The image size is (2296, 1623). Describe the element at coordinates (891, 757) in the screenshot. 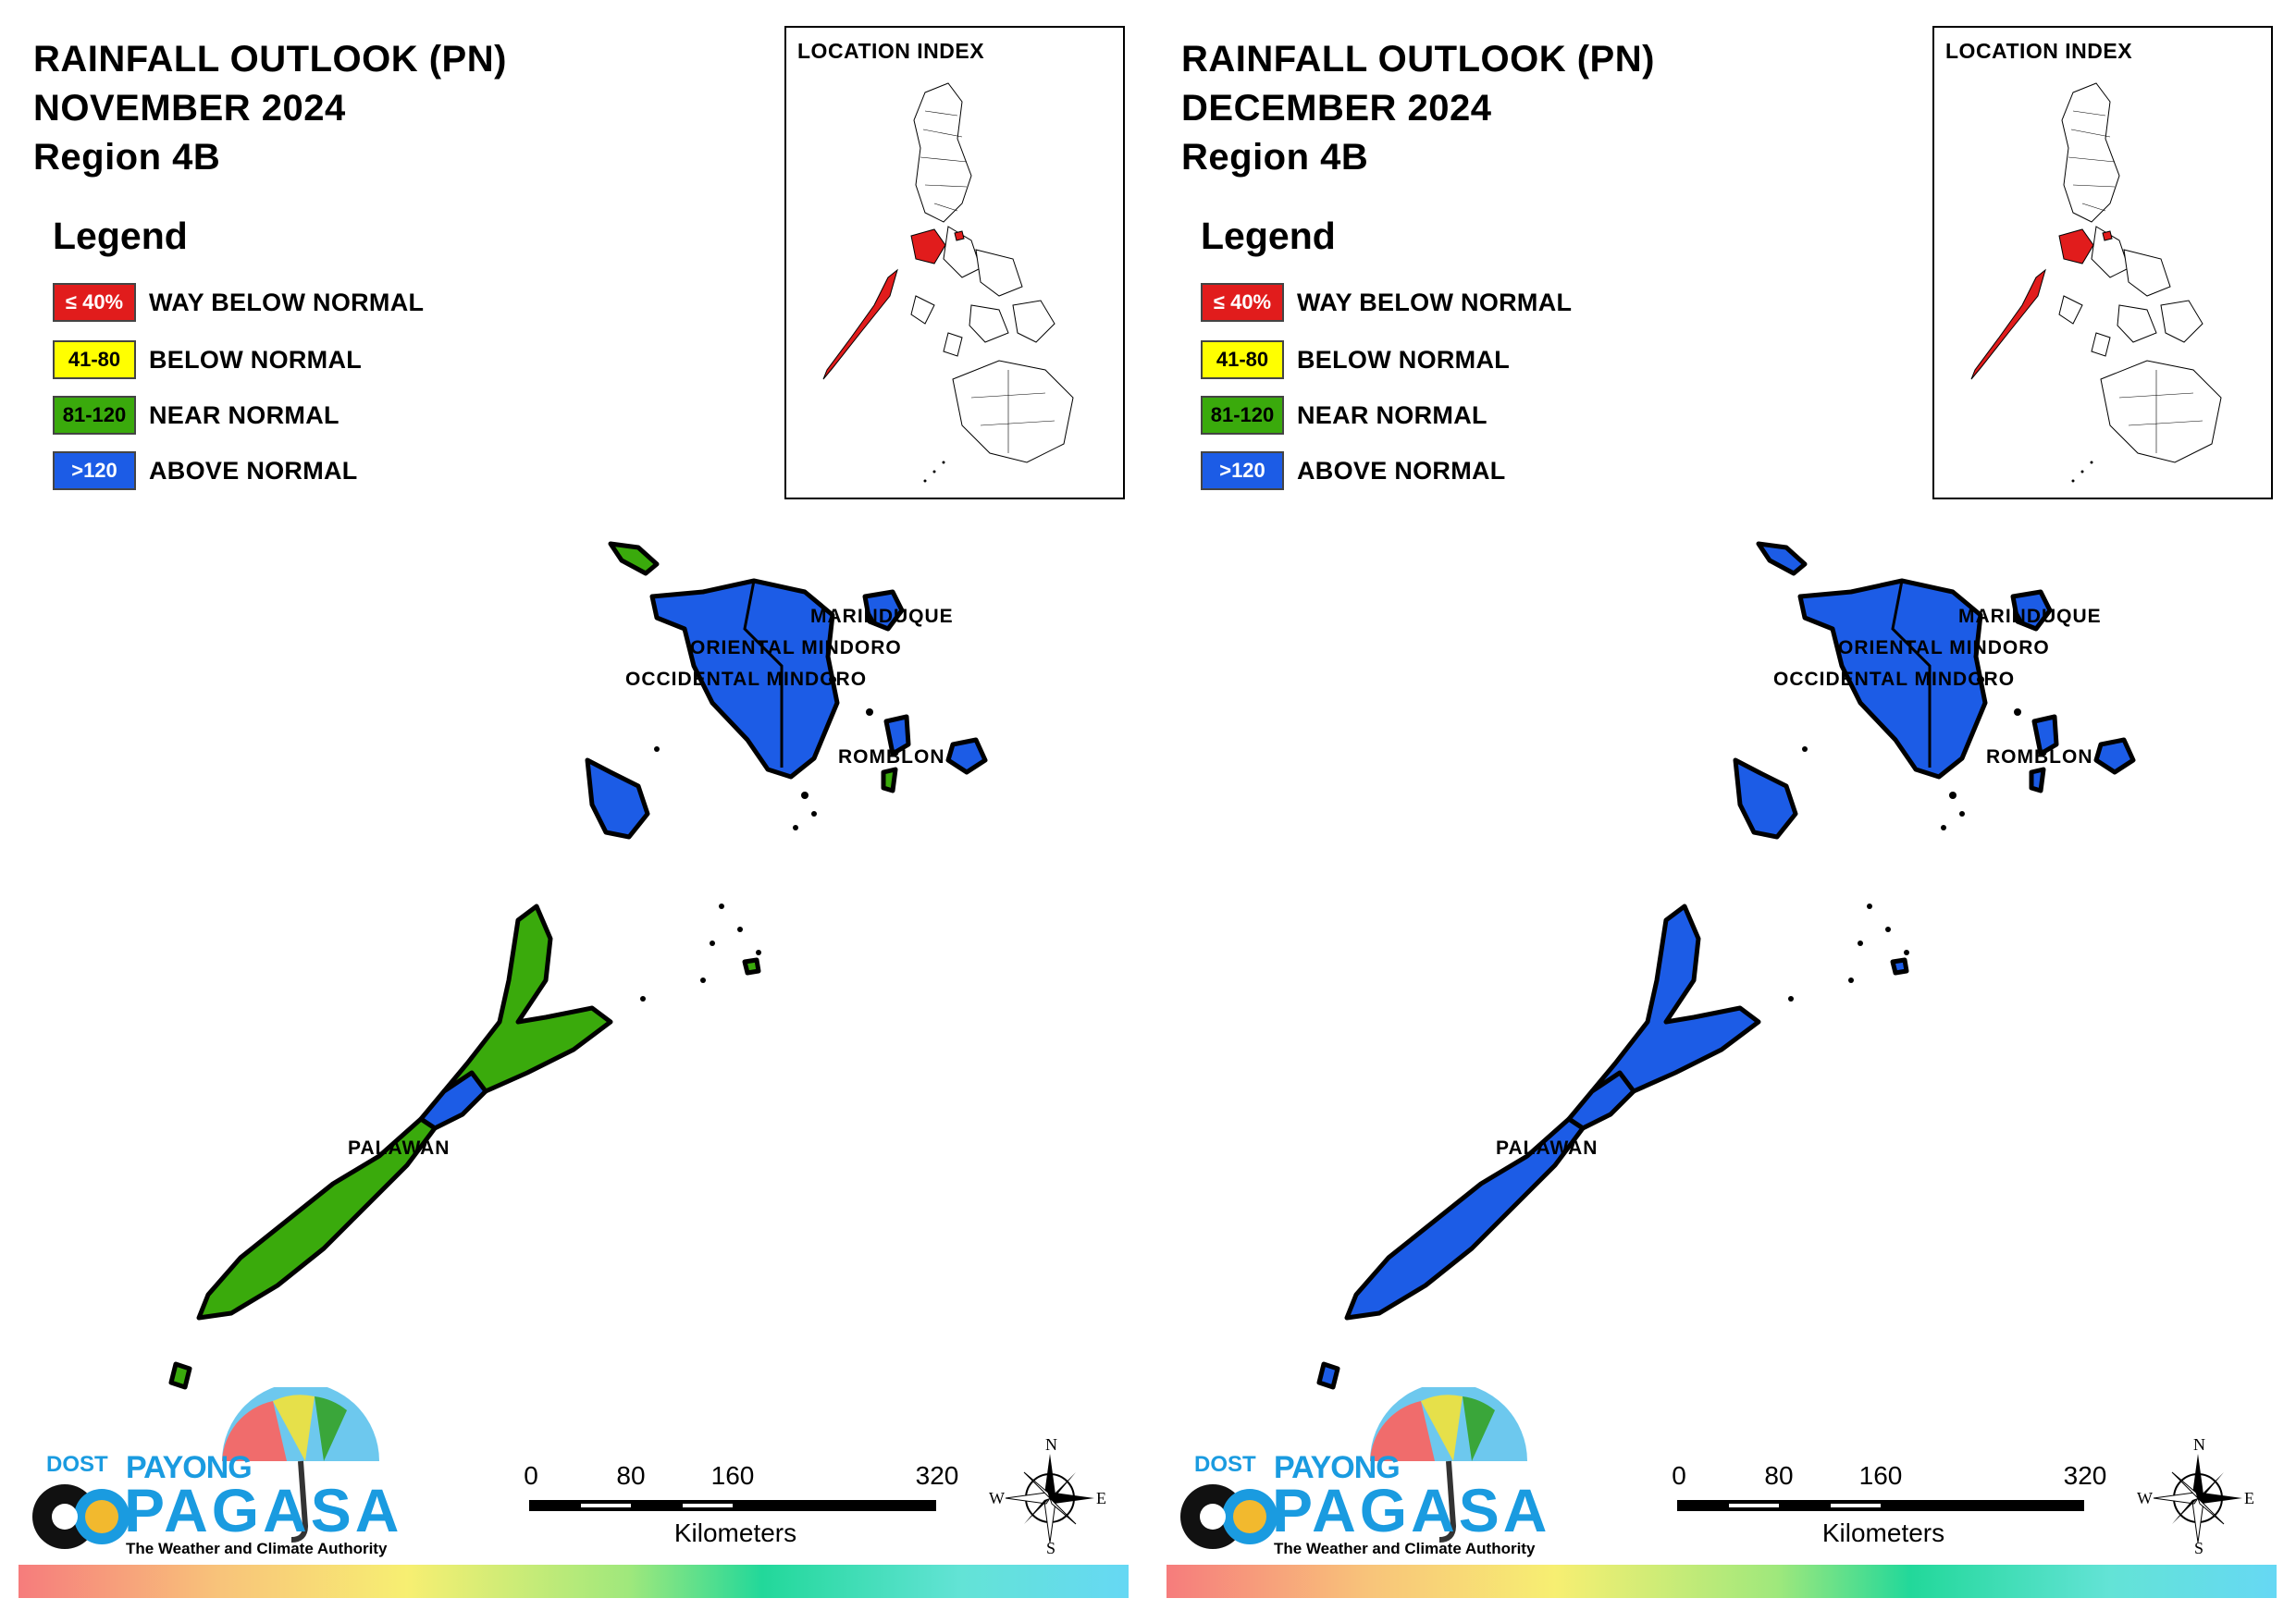

I see `province-label-romblon: ROMBLON` at that location.